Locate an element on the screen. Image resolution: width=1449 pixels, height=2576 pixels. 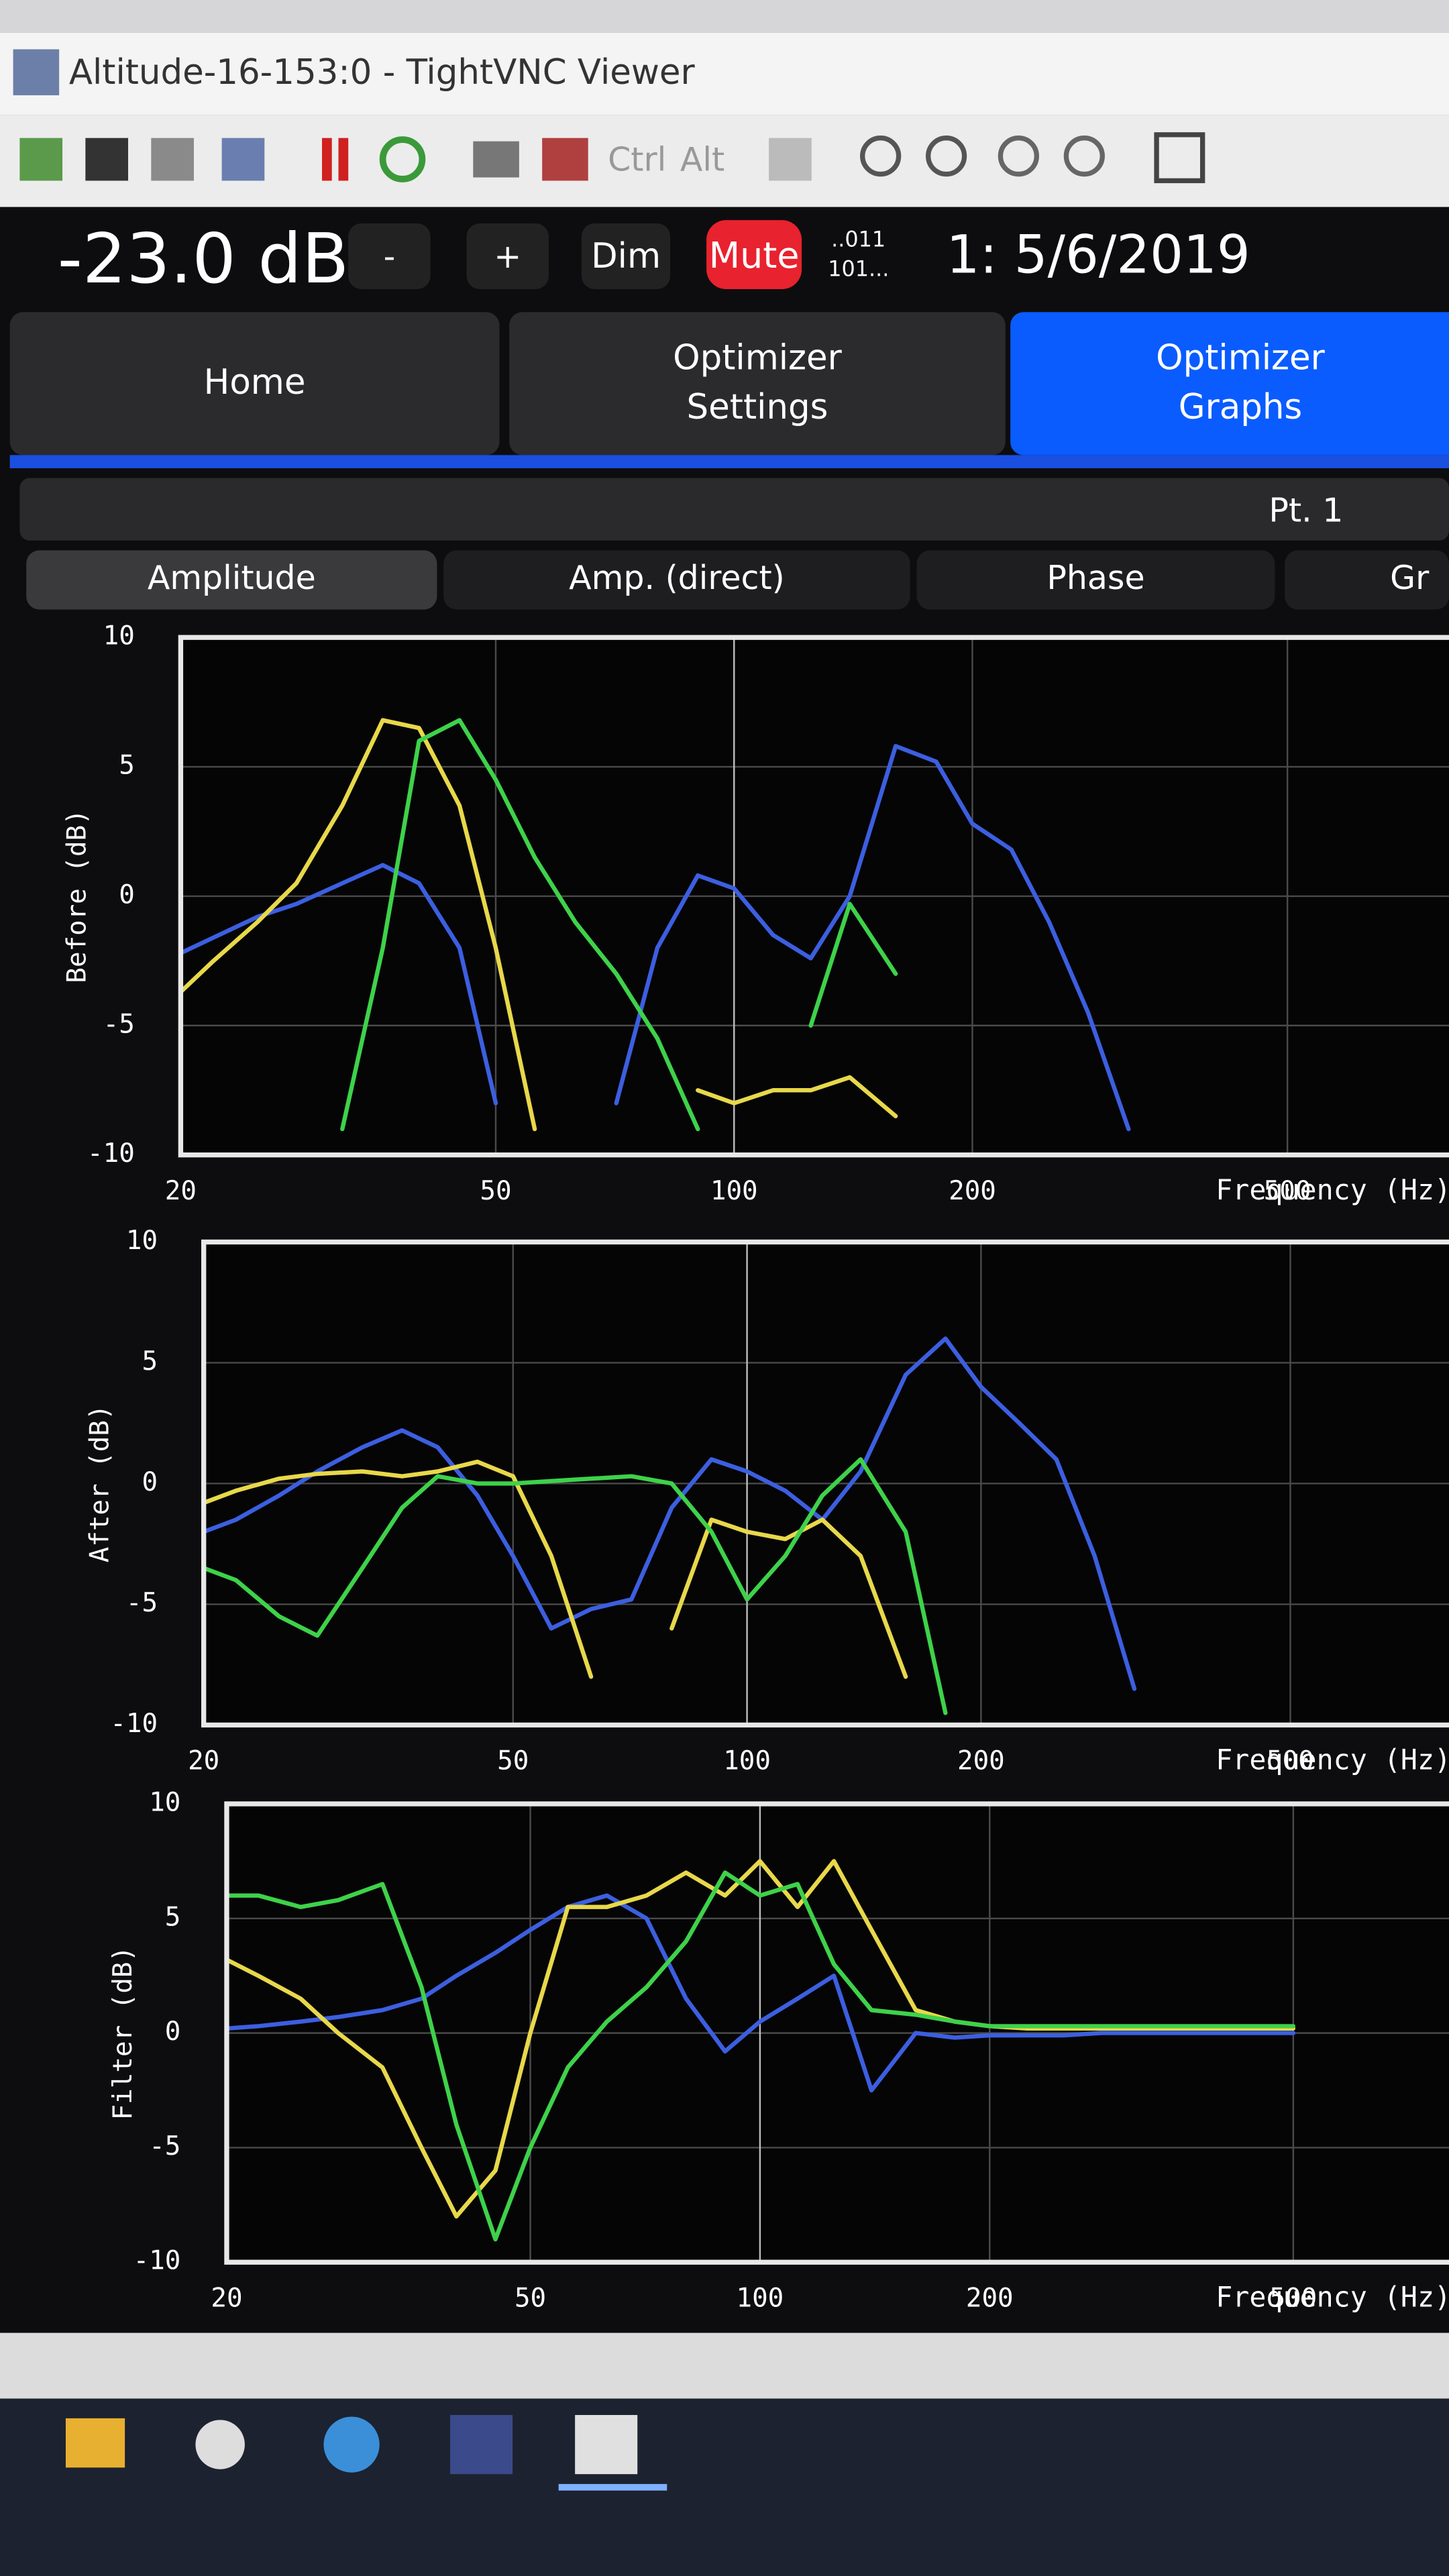
window-title: Altitude-16-153:0 - TightVNC Viewer is located at coordinates (382, 72).